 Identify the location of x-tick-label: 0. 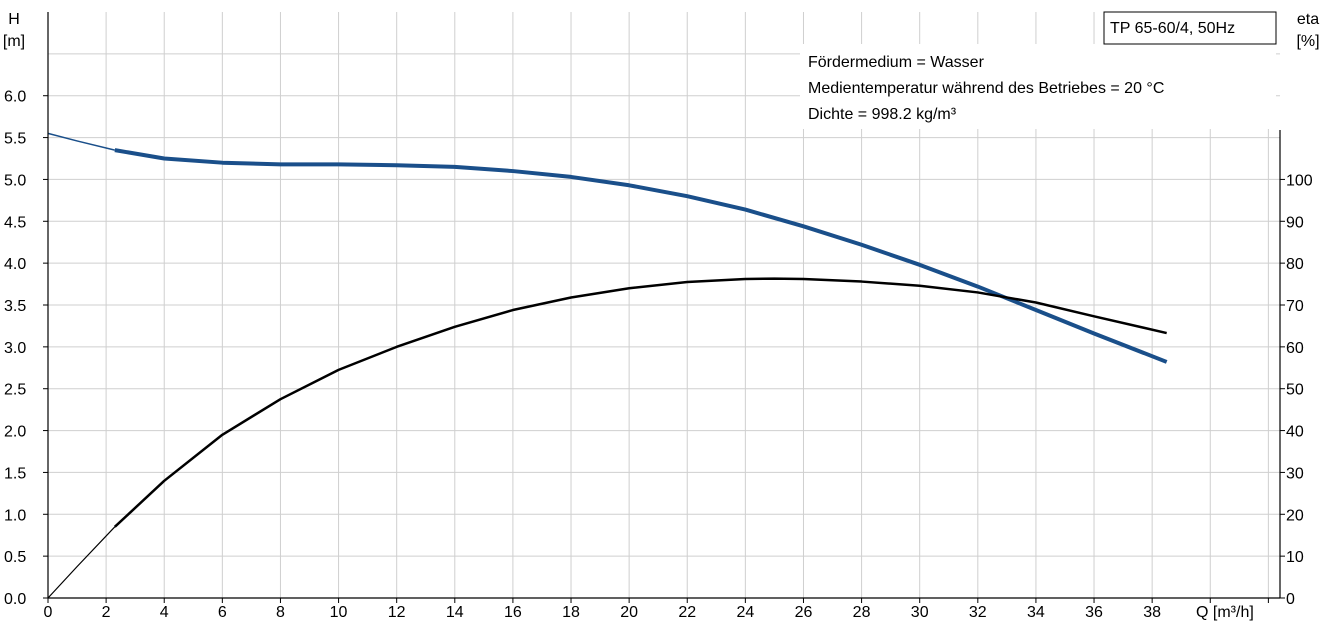
(48, 612).